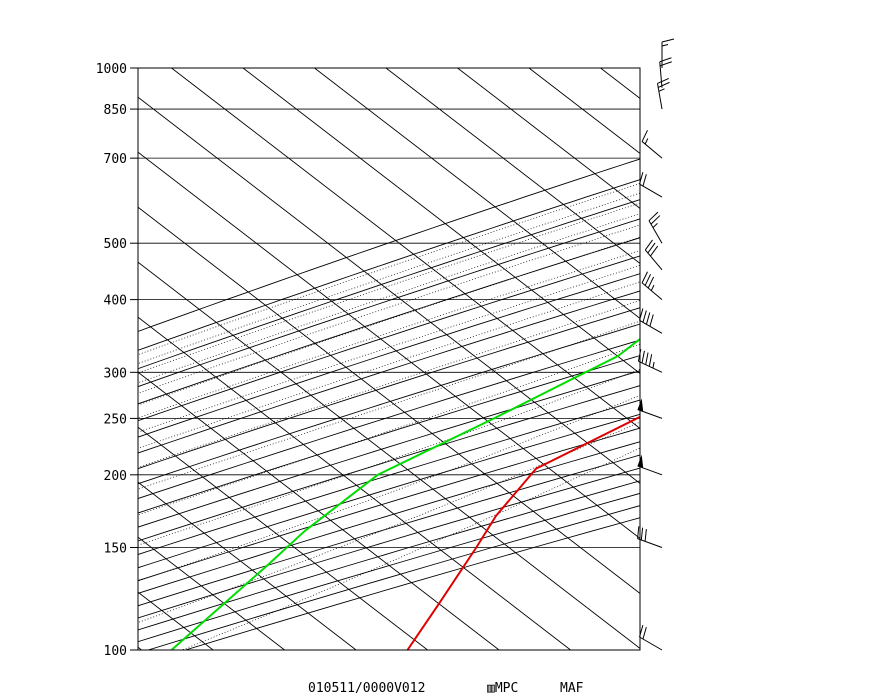 Image resolution: width=896 pixels, height=697 pixels. Describe the element at coordinates (115, 159) in the screenshot. I see `pressure-tick-label: 700` at that location.